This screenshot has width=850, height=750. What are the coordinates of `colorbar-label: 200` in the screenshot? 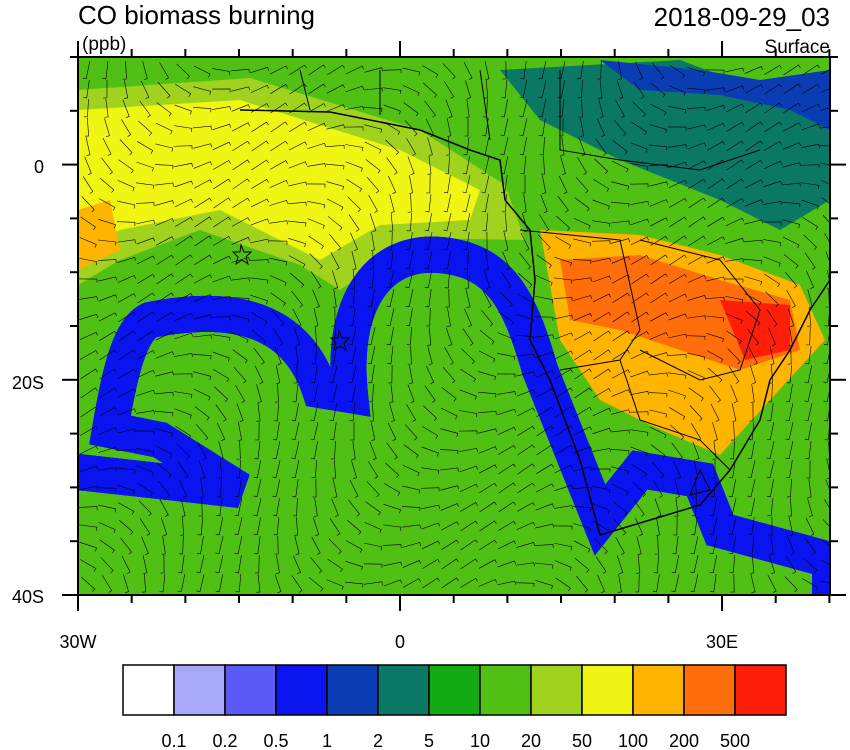 It's located at (684, 740).